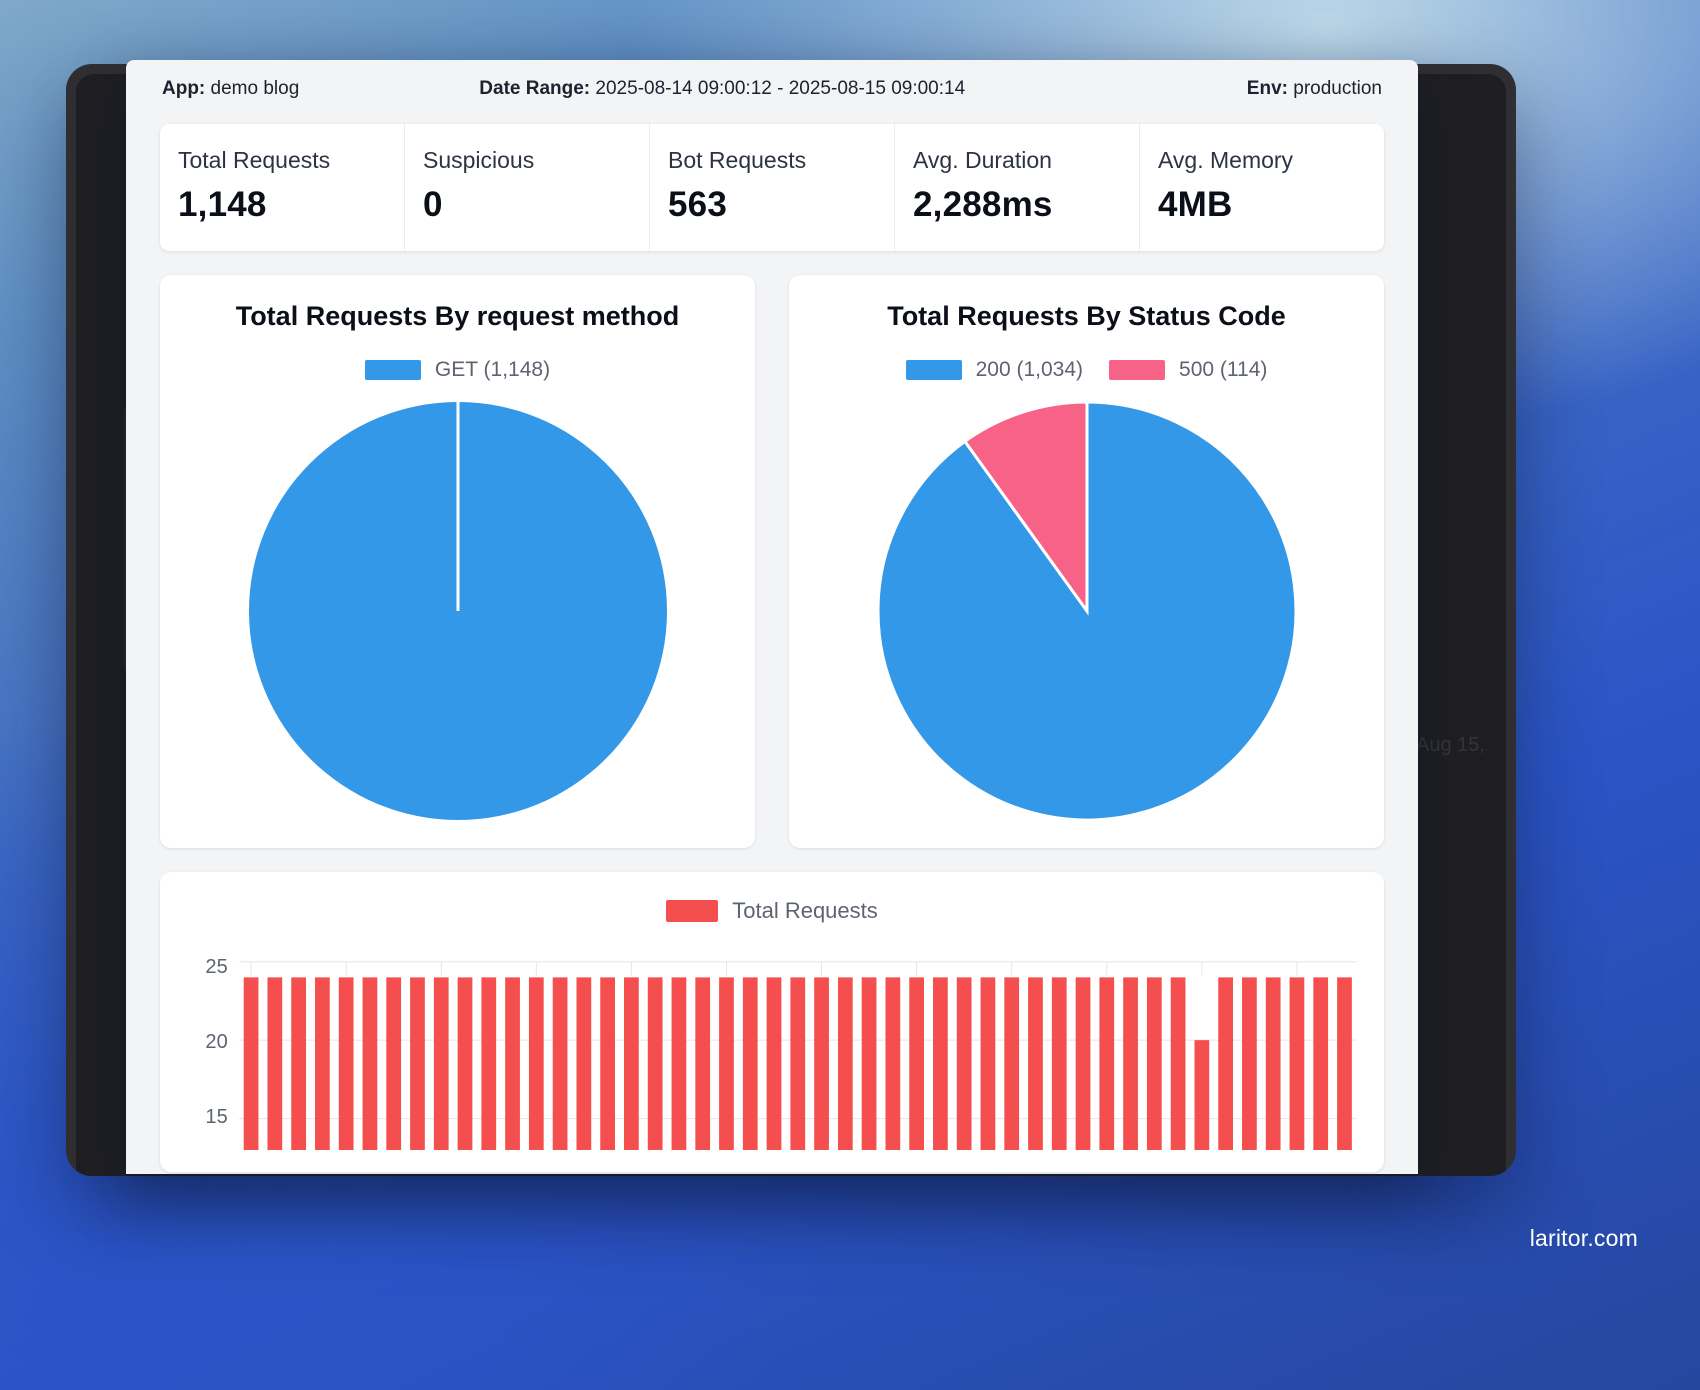  What do you see at coordinates (254, 160) in the screenshot?
I see `stat-label: Total Requests` at bounding box center [254, 160].